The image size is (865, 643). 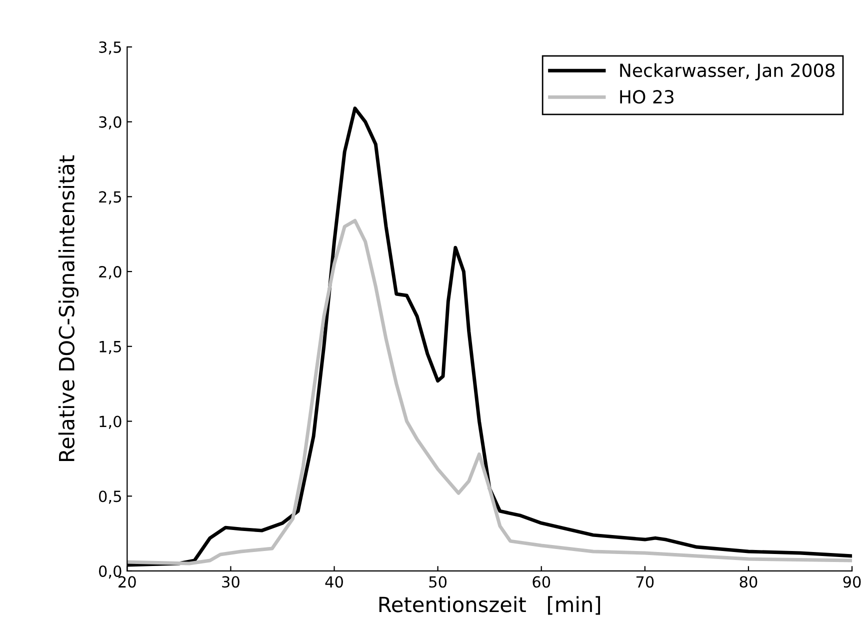 I want to click on y-tick-label: 2,0, so click(x=110, y=273).